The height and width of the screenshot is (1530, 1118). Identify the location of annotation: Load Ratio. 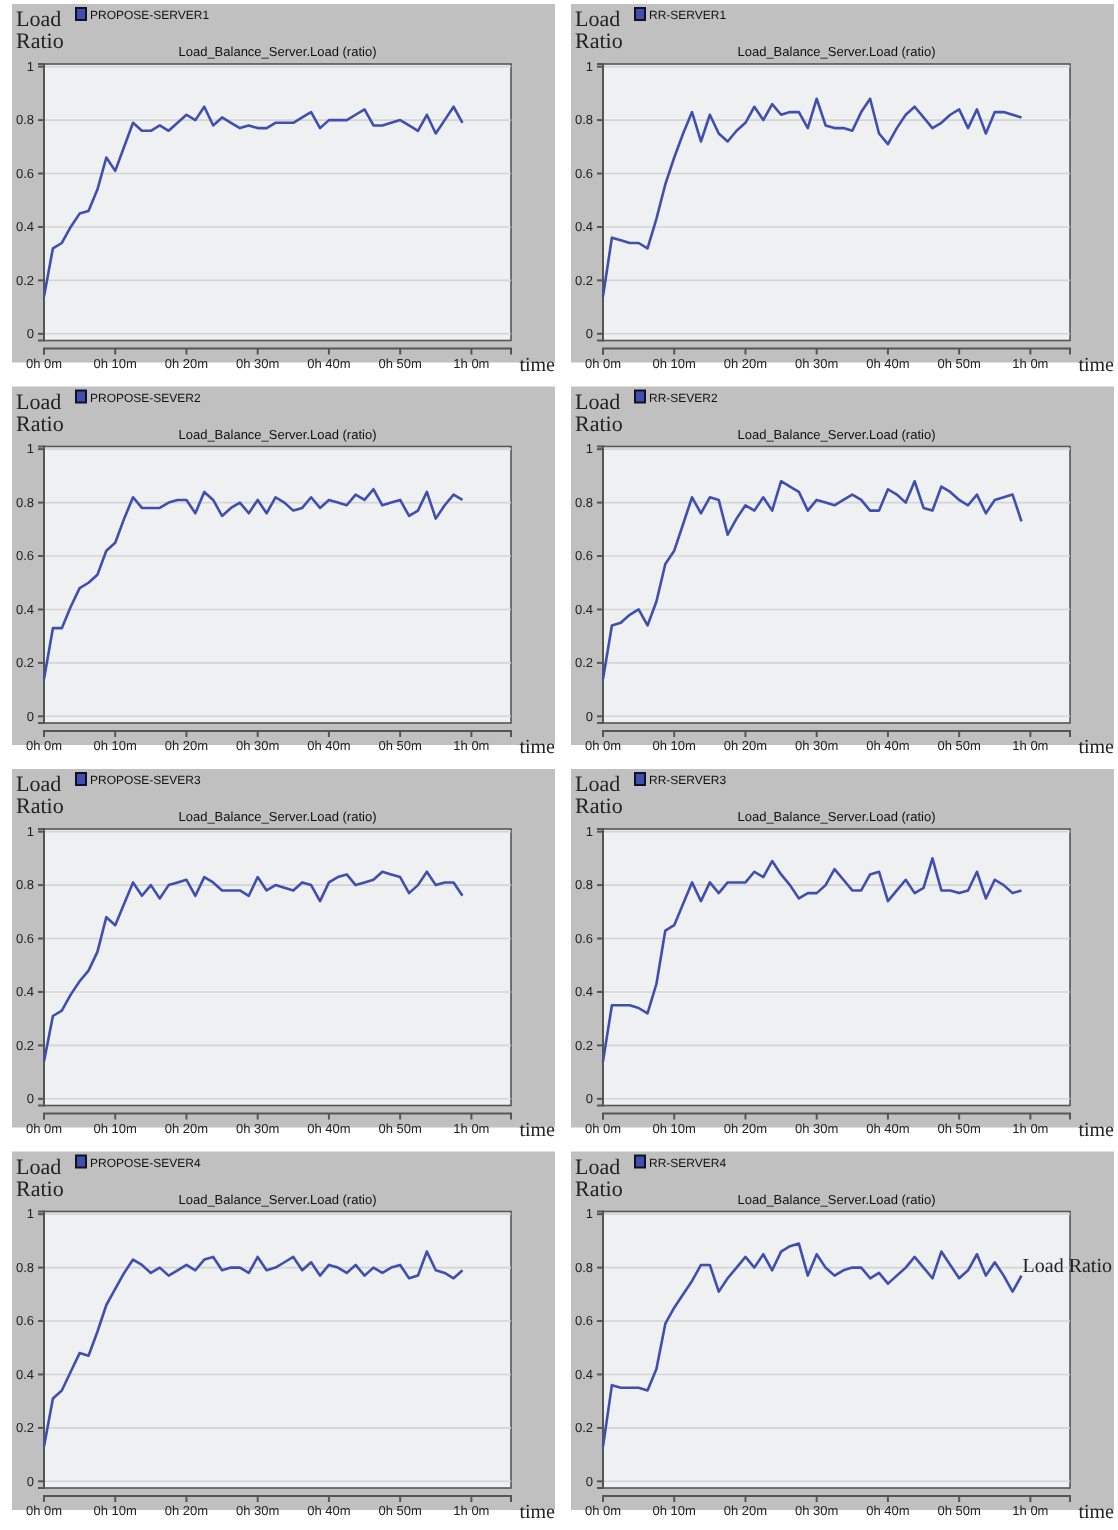
(1067, 1266).